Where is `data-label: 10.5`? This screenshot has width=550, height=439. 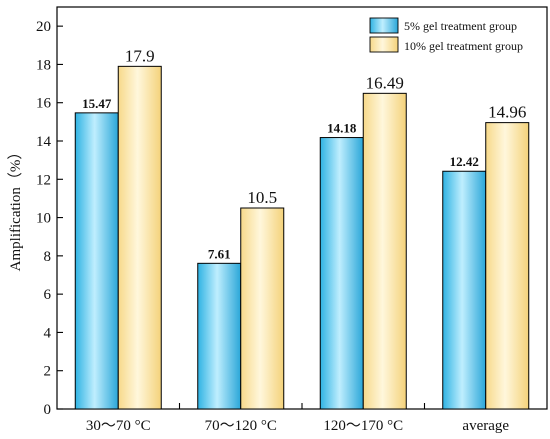
data-label: 10.5 is located at coordinates (262, 197).